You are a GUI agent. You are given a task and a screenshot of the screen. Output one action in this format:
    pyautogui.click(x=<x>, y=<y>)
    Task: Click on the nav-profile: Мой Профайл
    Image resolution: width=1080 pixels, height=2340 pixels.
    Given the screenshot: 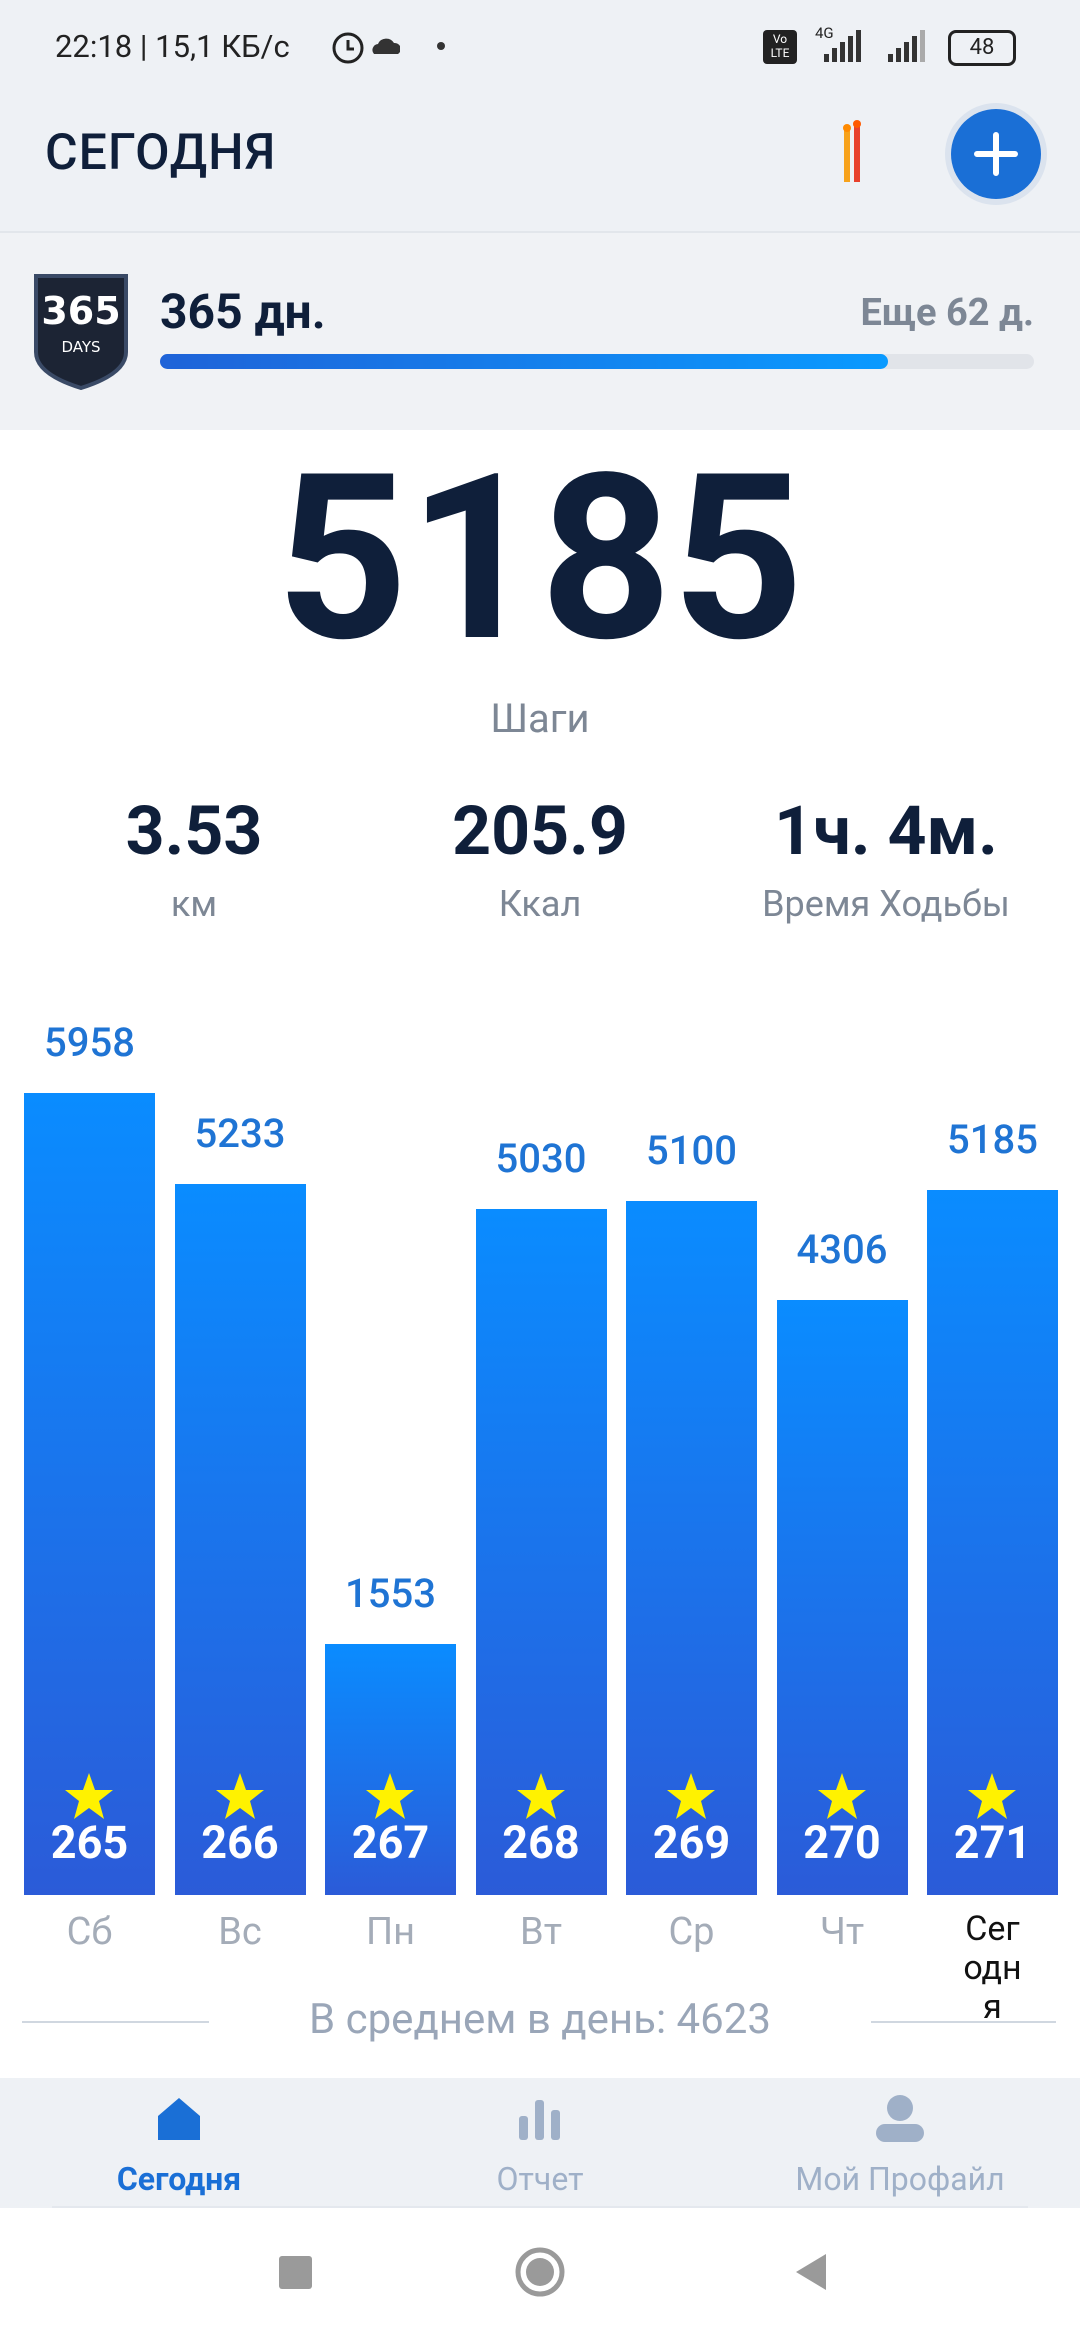 What is the action you would take?
    pyautogui.click(x=900, y=2179)
    